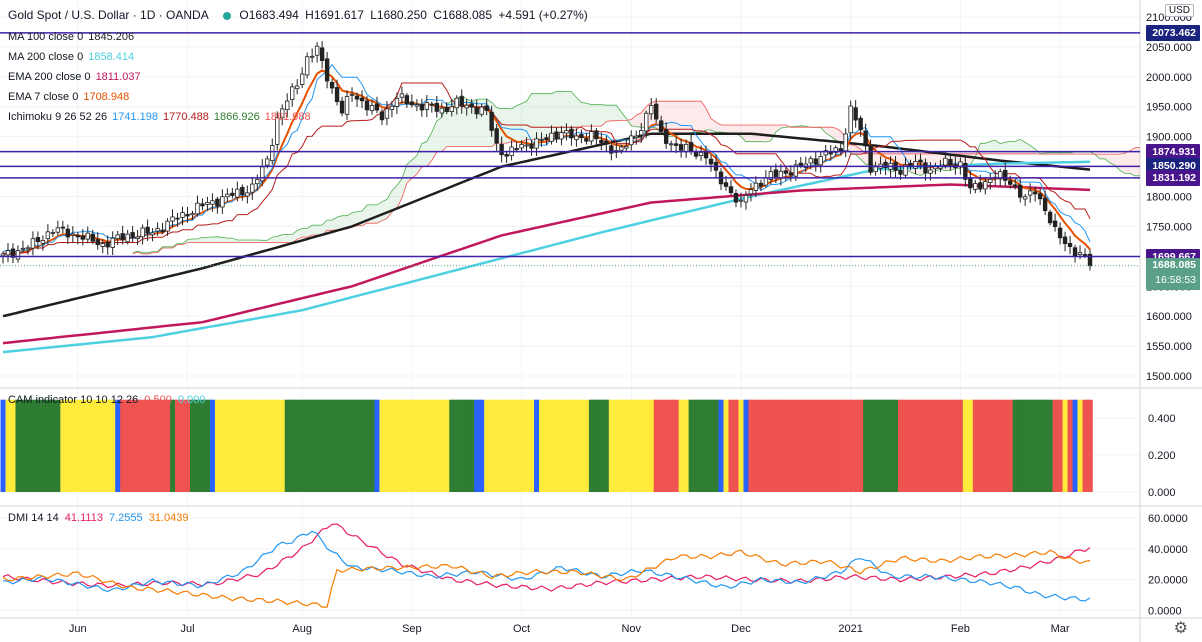 This screenshot has height=642, width=1202. I want to click on level-price-tag: 1831.192, so click(1173, 177).